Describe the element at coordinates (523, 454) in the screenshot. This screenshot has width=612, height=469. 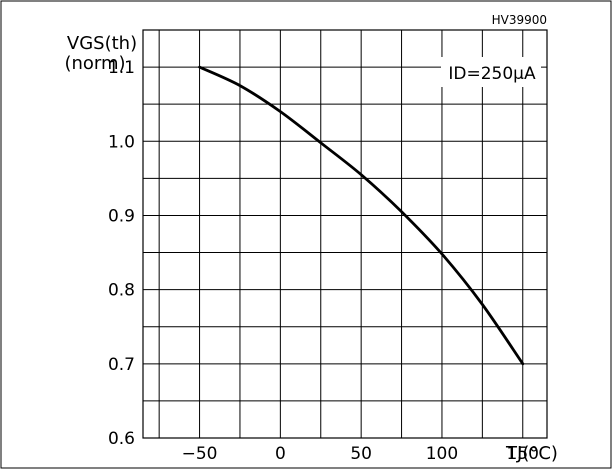
I see `x-tick-label: 150` at that location.